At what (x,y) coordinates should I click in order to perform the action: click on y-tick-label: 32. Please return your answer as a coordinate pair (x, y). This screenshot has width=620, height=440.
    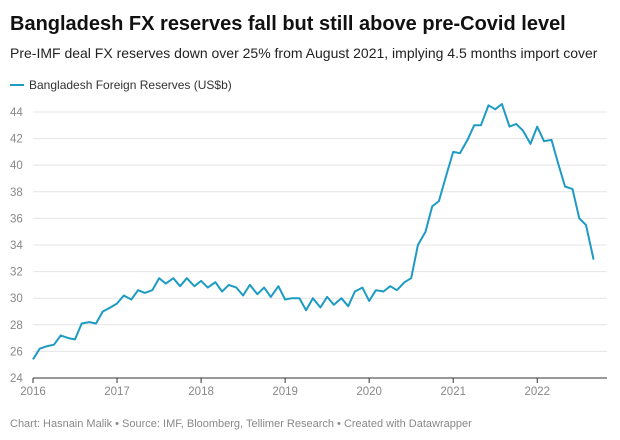
    Looking at the image, I should click on (16, 273).